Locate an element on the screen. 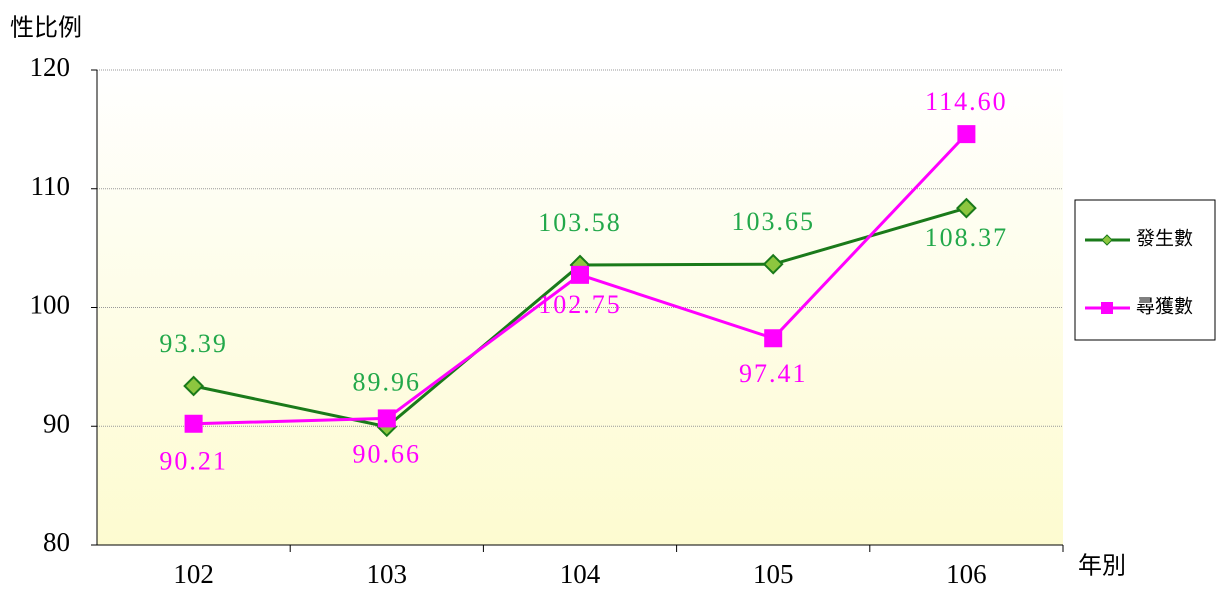  x-tick-label: 105 is located at coordinates (773, 574).